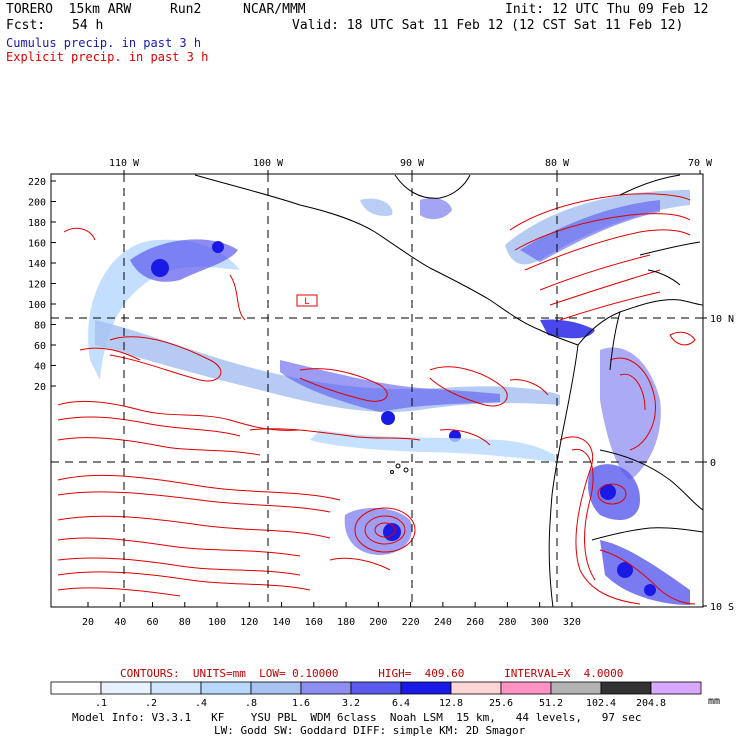 This screenshot has height=740, width=740. I want to click on x-tick-label: 60, so click(152, 622).